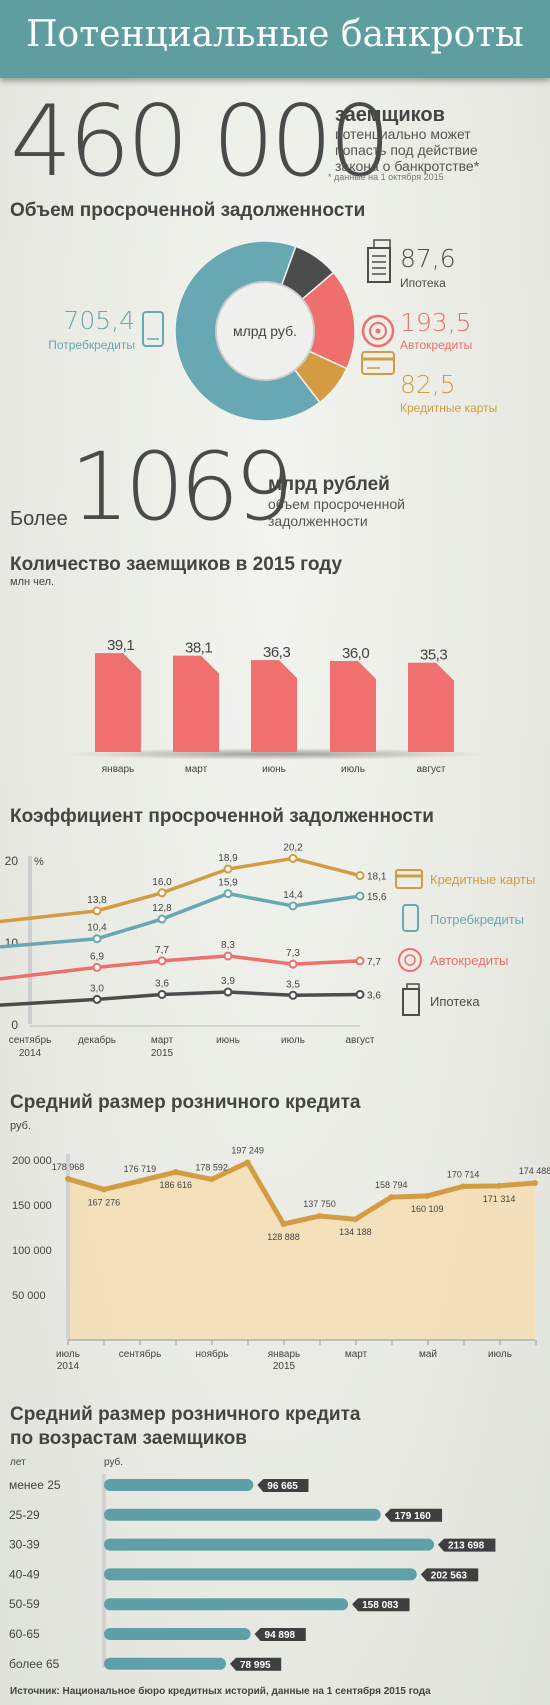 The width and height of the screenshot is (550, 1705). Describe the element at coordinates (185, 1102) in the screenshot. I see `avg-title: Средний размер розничного кредита` at that location.